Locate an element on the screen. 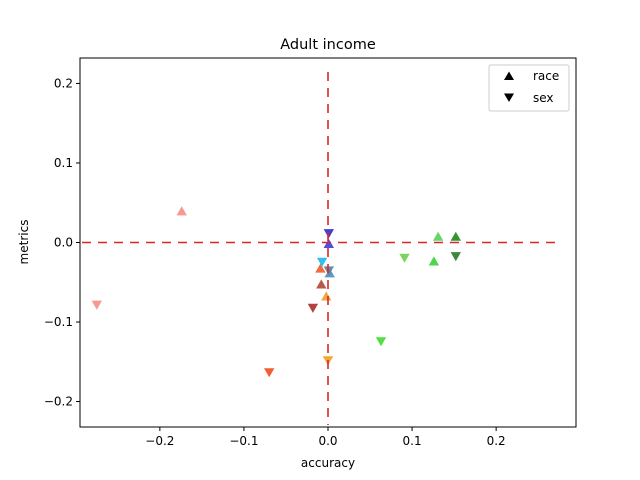  legend-label-race: race is located at coordinates (546, 76).